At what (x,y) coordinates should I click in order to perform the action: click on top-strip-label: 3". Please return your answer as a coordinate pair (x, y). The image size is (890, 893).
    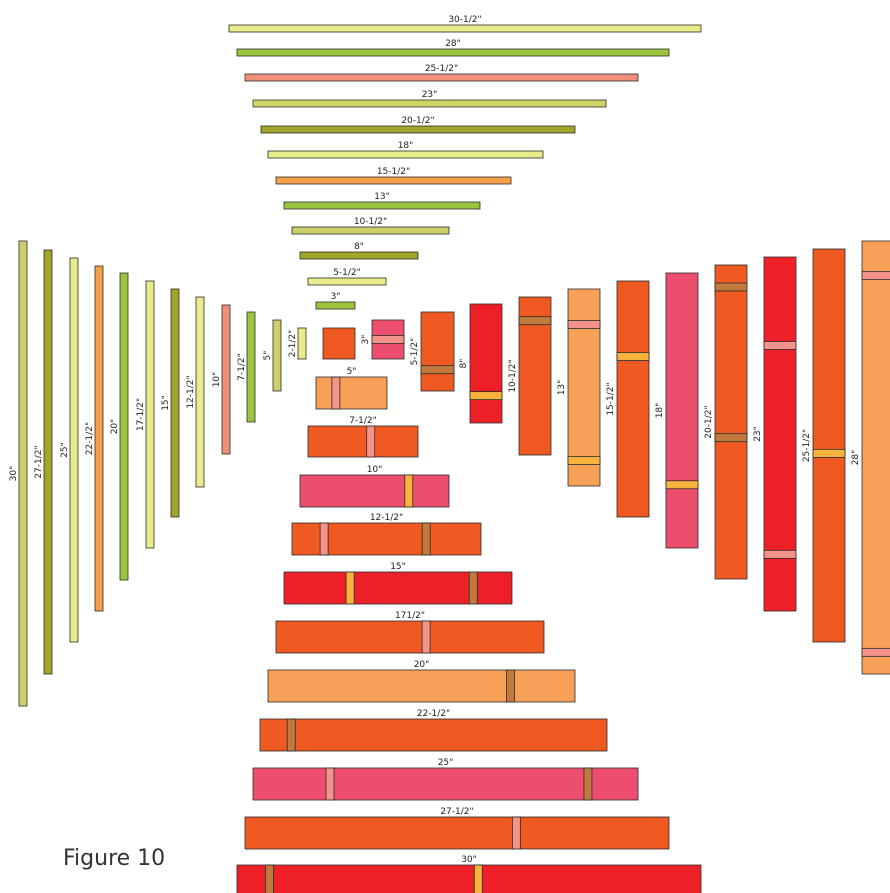
    Looking at the image, I should click on (336, 297).